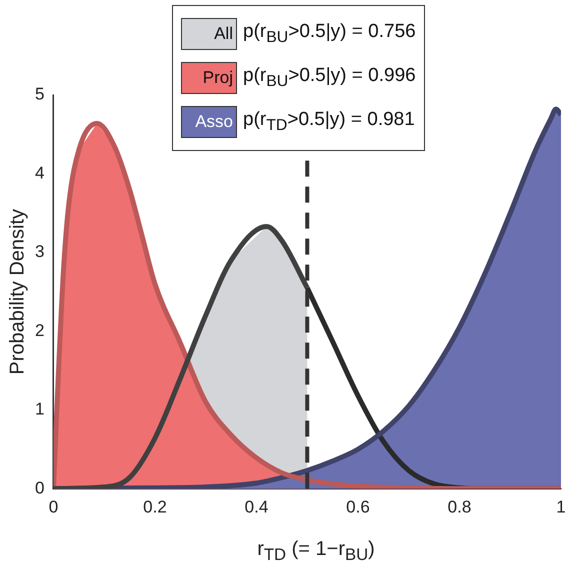  I want to click on text: Proj, so click(209, 78).